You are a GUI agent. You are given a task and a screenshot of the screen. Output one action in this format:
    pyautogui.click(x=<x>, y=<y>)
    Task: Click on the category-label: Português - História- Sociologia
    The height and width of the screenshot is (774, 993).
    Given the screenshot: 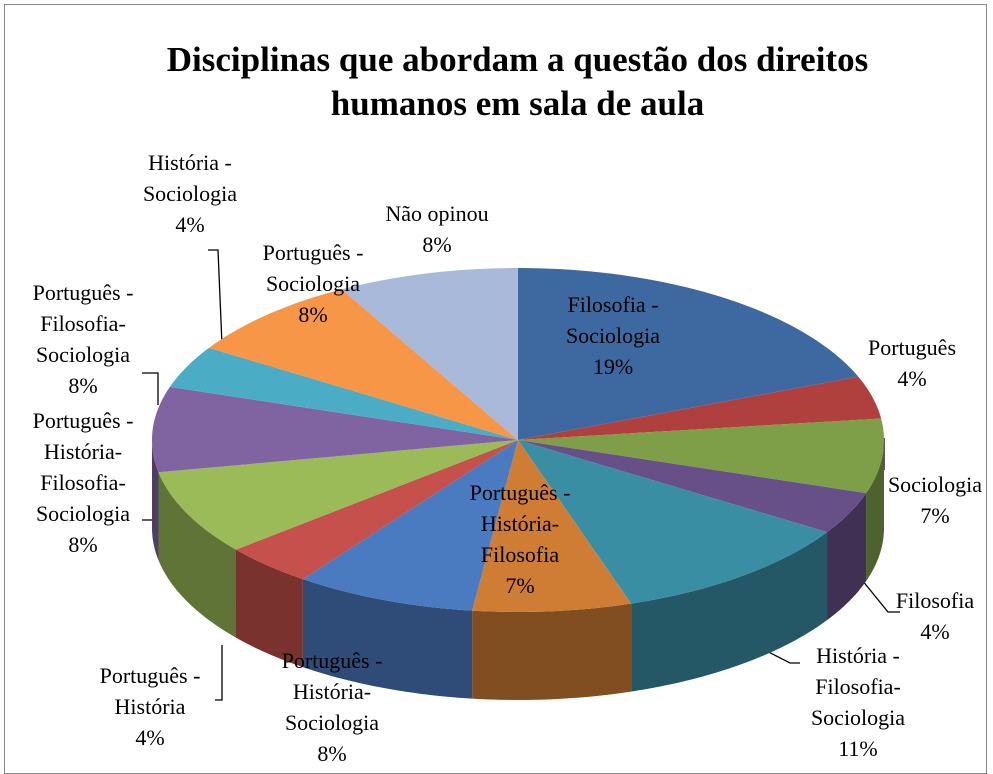 What is the action you would take?
    pyautogui.click(x=332, y=691)
    